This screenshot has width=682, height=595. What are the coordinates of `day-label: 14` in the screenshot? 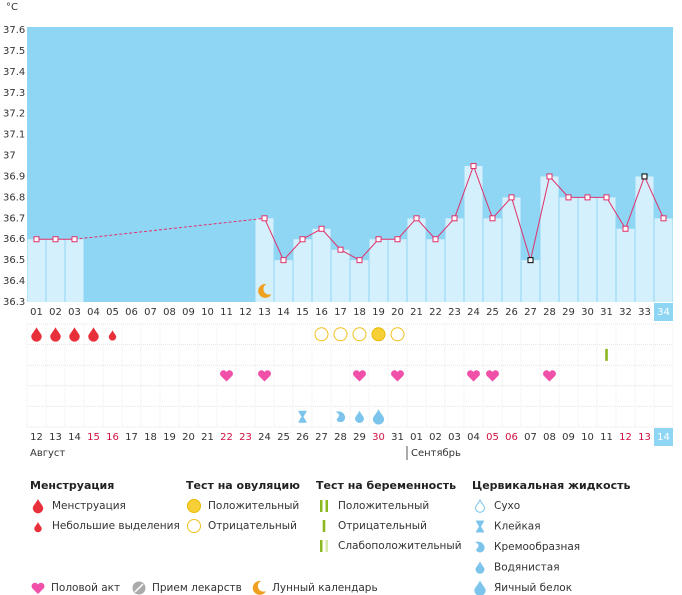 It's located at (283, 312).